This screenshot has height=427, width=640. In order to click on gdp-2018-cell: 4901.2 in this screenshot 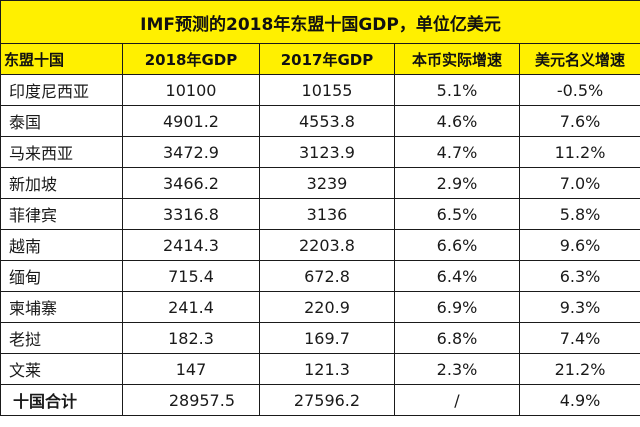, I will do `click(191, 121)`.